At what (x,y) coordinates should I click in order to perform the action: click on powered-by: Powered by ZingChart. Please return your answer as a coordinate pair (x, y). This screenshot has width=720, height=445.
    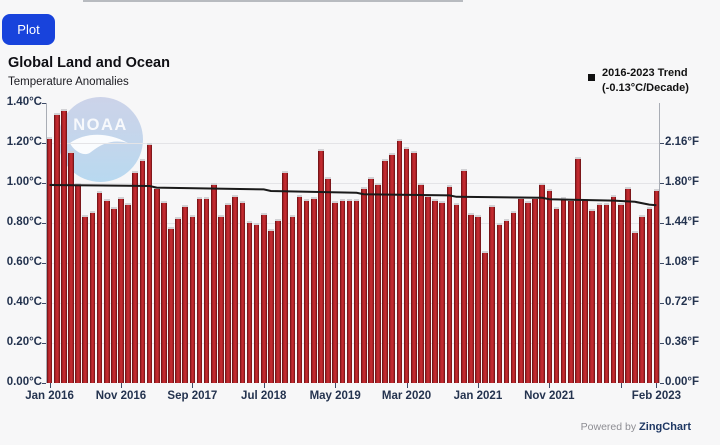
    Looking at the image, I should click on (636, 427).